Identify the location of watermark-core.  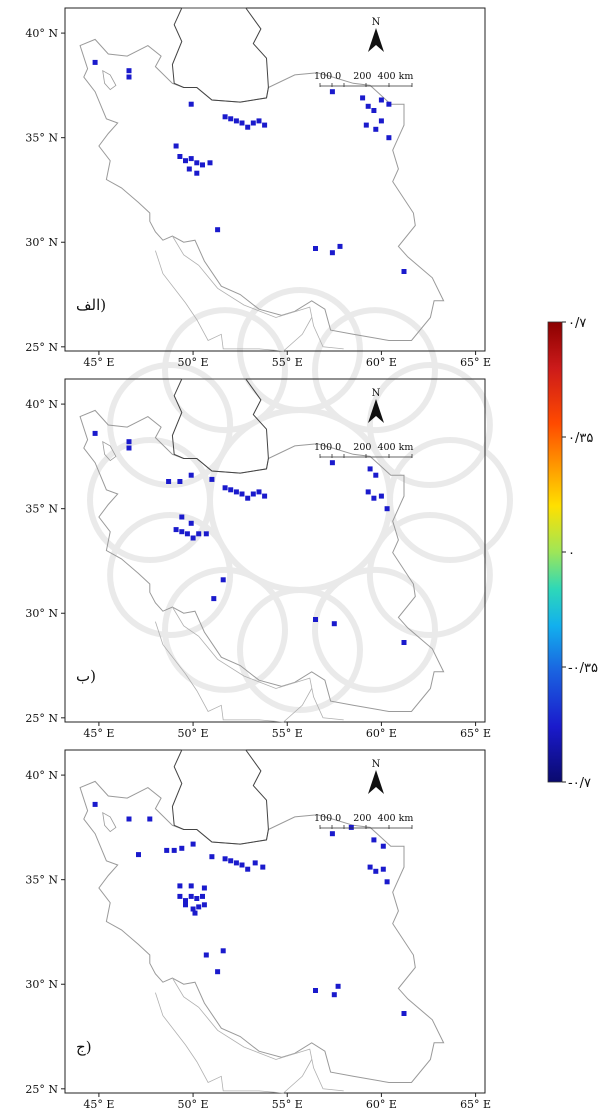
(300, 500).